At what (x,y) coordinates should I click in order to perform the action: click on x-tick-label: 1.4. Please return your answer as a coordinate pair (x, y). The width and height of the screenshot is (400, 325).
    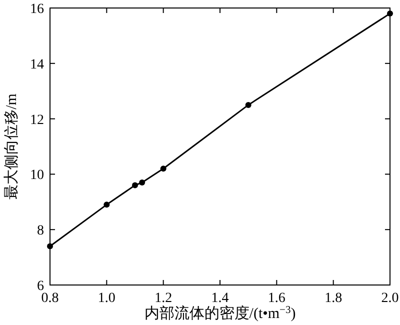
    Looking at the image, I should click on (220, 298).